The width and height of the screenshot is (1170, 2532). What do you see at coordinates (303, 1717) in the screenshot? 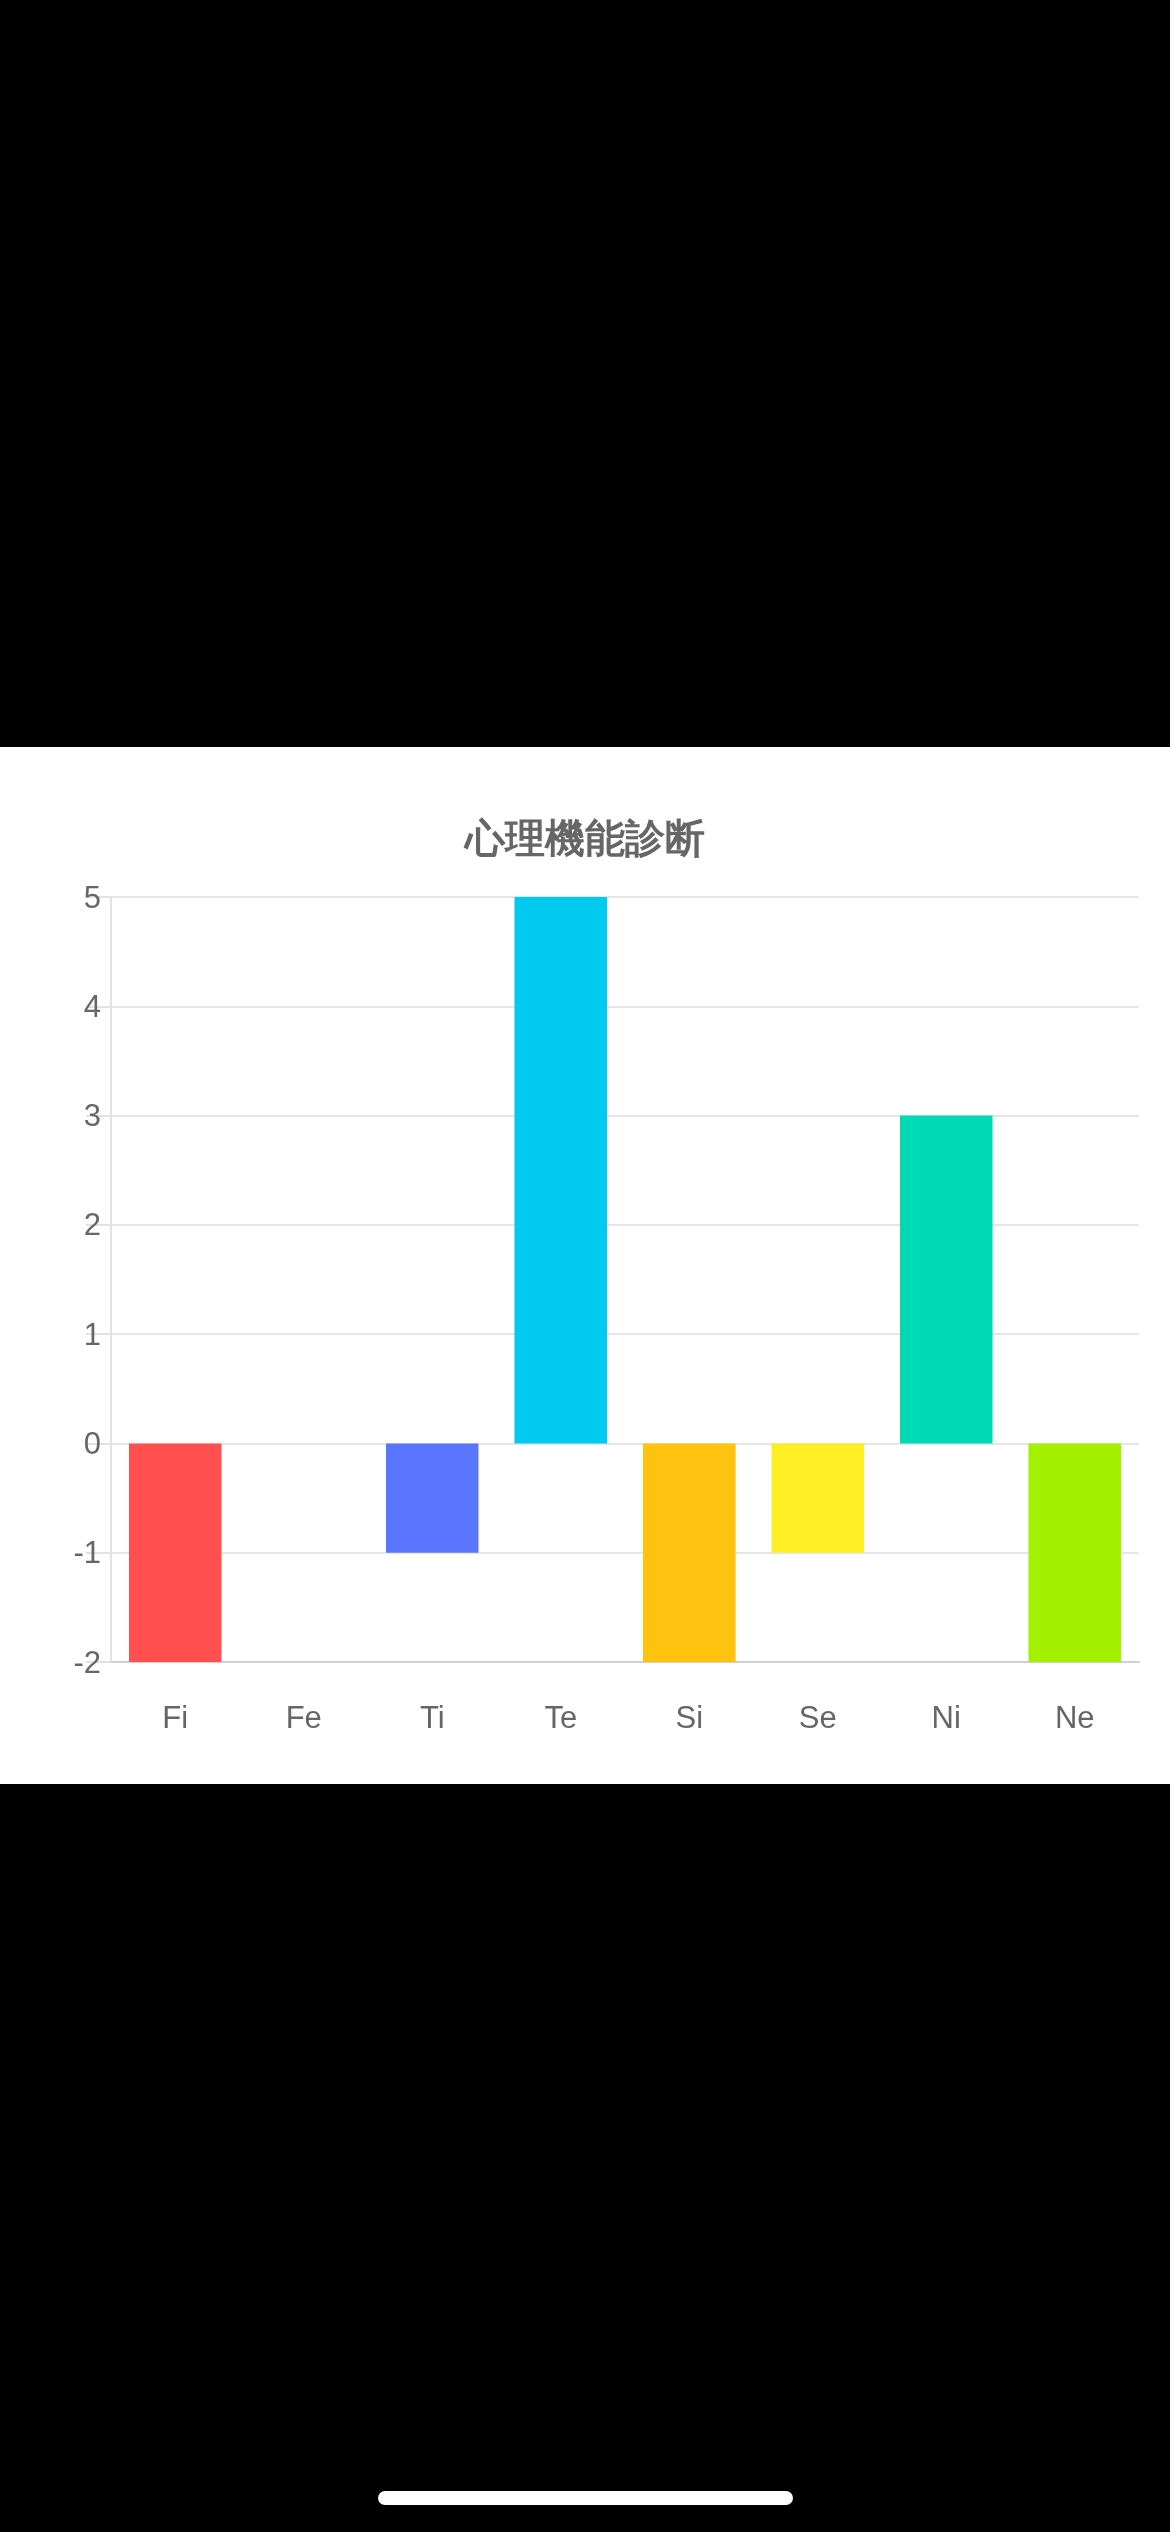
I see `x-tick-label: Fe` at bounding box center [303, 1717].